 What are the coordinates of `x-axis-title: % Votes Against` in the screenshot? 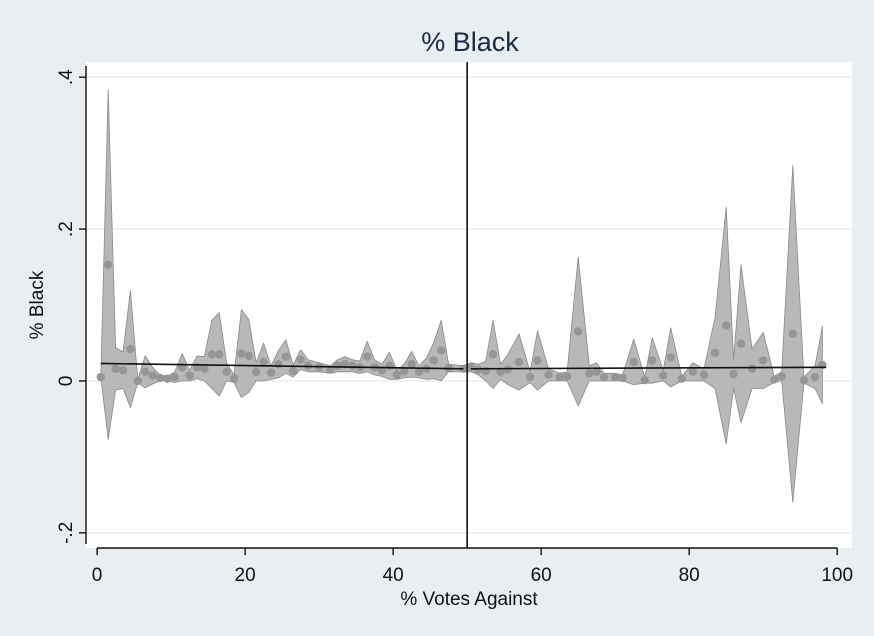 It's located at (469, 599).